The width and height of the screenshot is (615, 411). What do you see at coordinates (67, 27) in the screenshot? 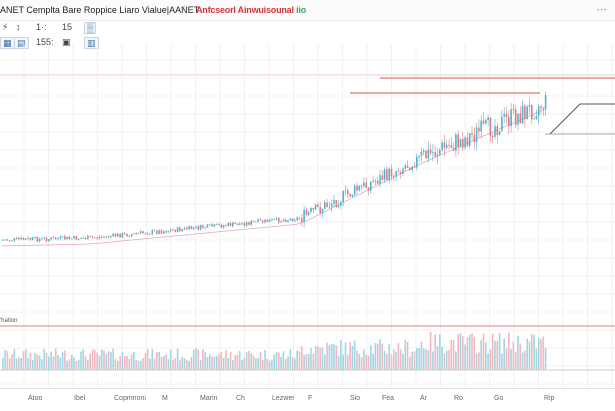
I see `toolbar-item-4: 15` at bounding box center [67, 27].